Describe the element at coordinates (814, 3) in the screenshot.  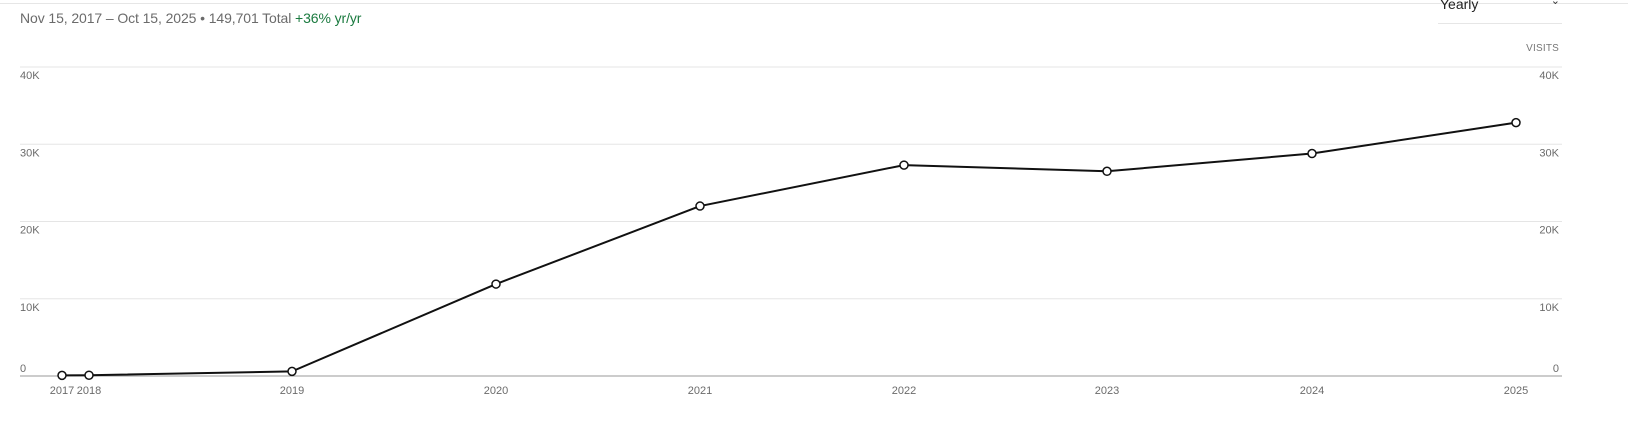
I see `top-divider` at that location.